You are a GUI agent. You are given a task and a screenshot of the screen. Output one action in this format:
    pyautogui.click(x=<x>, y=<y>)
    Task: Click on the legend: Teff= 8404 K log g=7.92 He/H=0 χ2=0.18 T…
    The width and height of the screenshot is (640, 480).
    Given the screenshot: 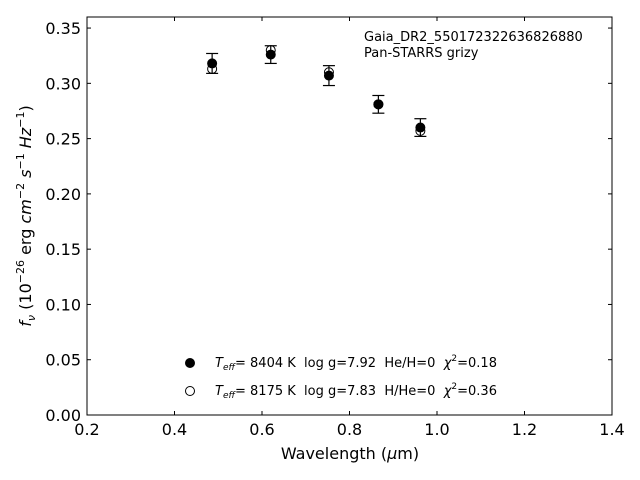 What is the action you would take?
    pyautogui.click(x=341, y=377)
    